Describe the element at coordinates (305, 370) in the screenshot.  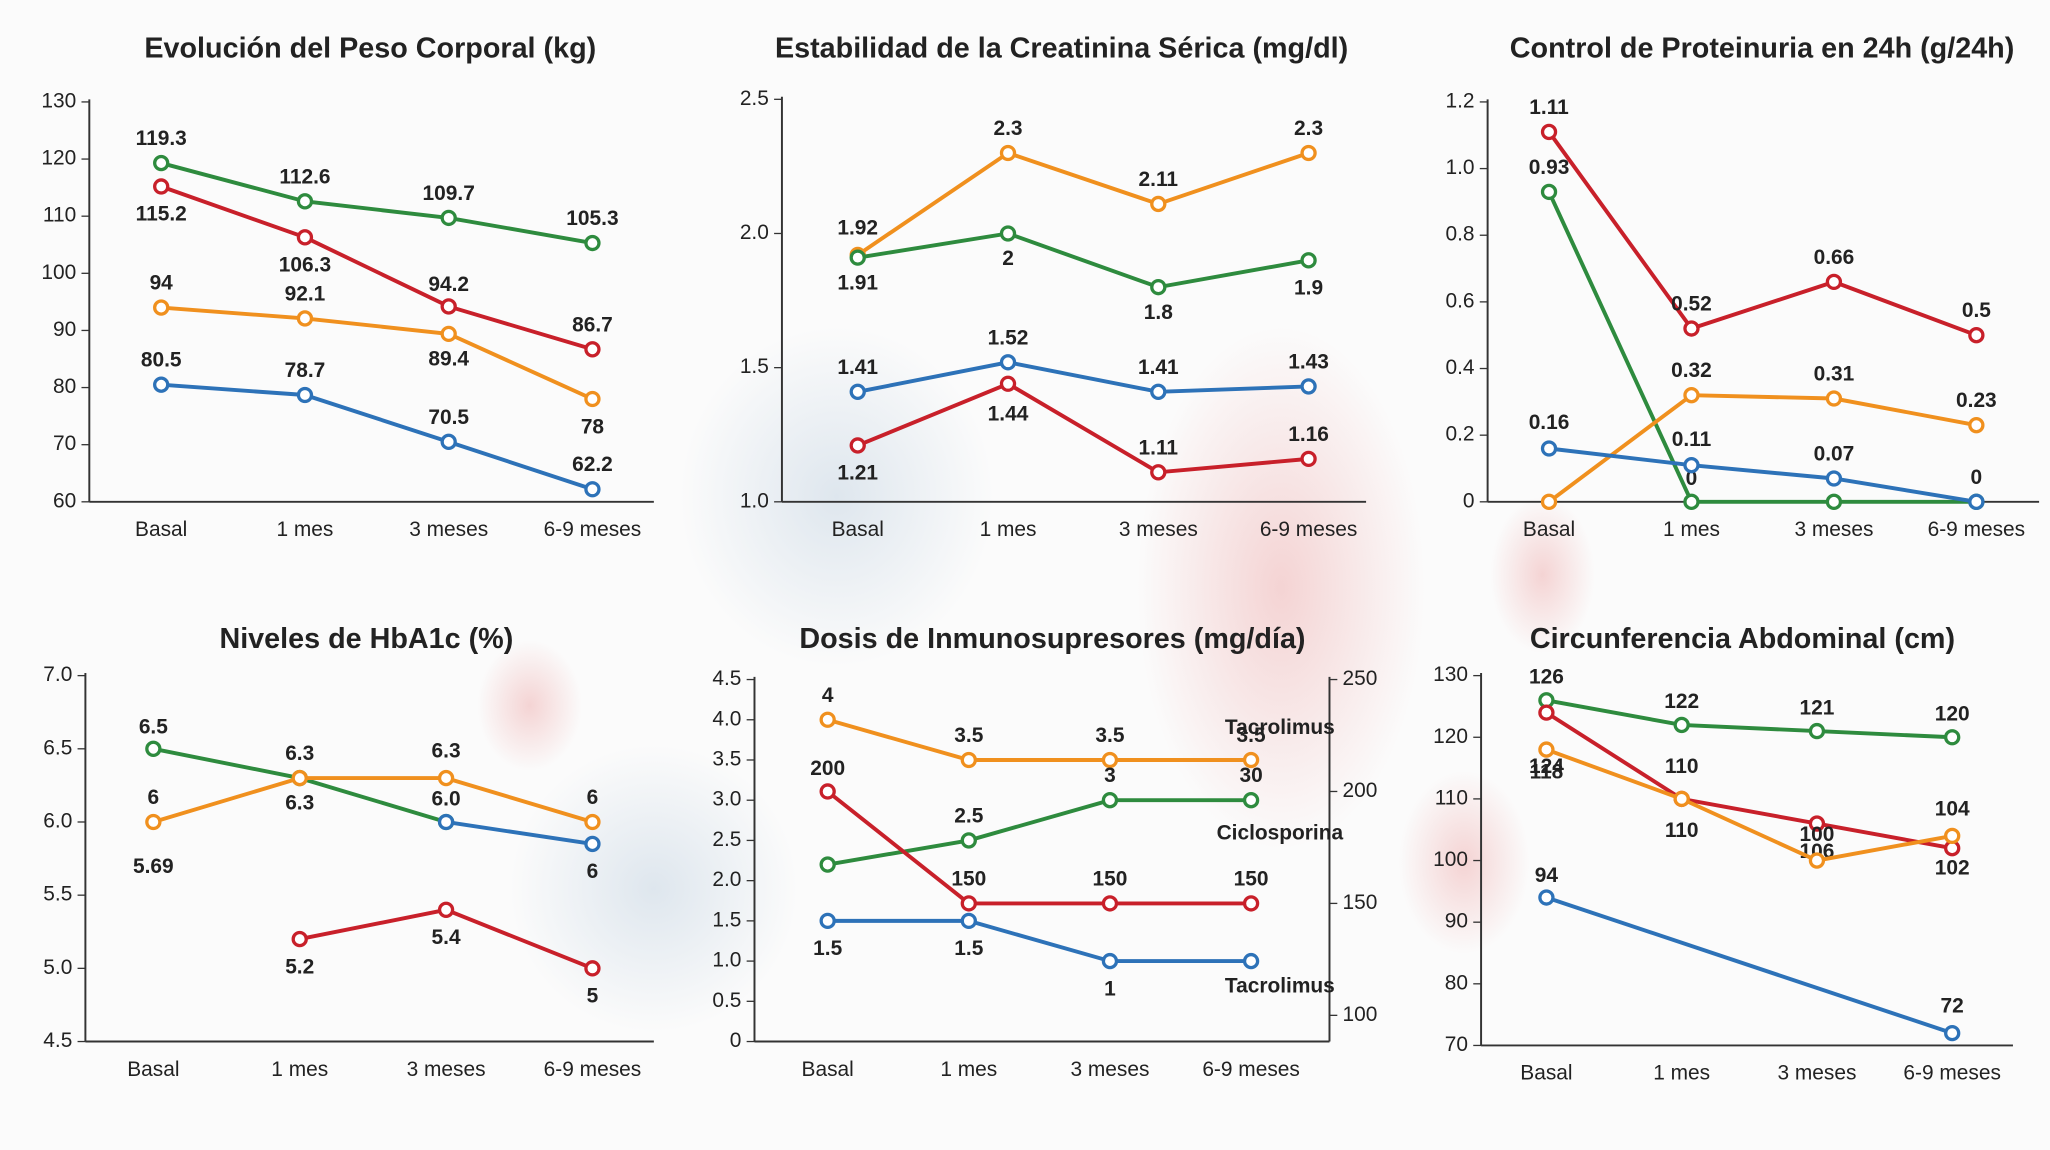
I see `data-label: 78.7` at that location.